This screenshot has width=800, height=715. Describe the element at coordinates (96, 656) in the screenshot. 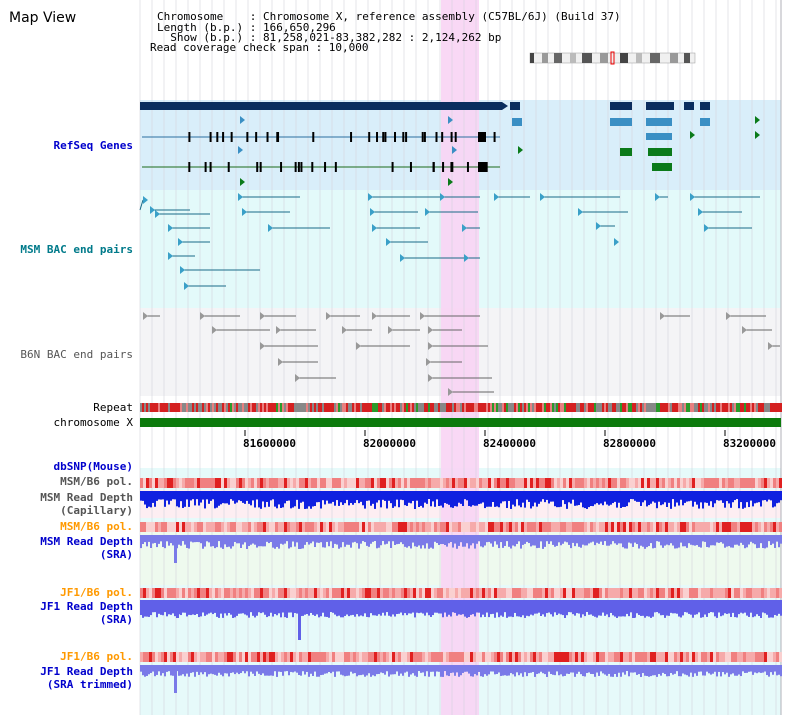

I see `track-label-jf1-b6-pol-2: JF1/B6 pol.` at that location.